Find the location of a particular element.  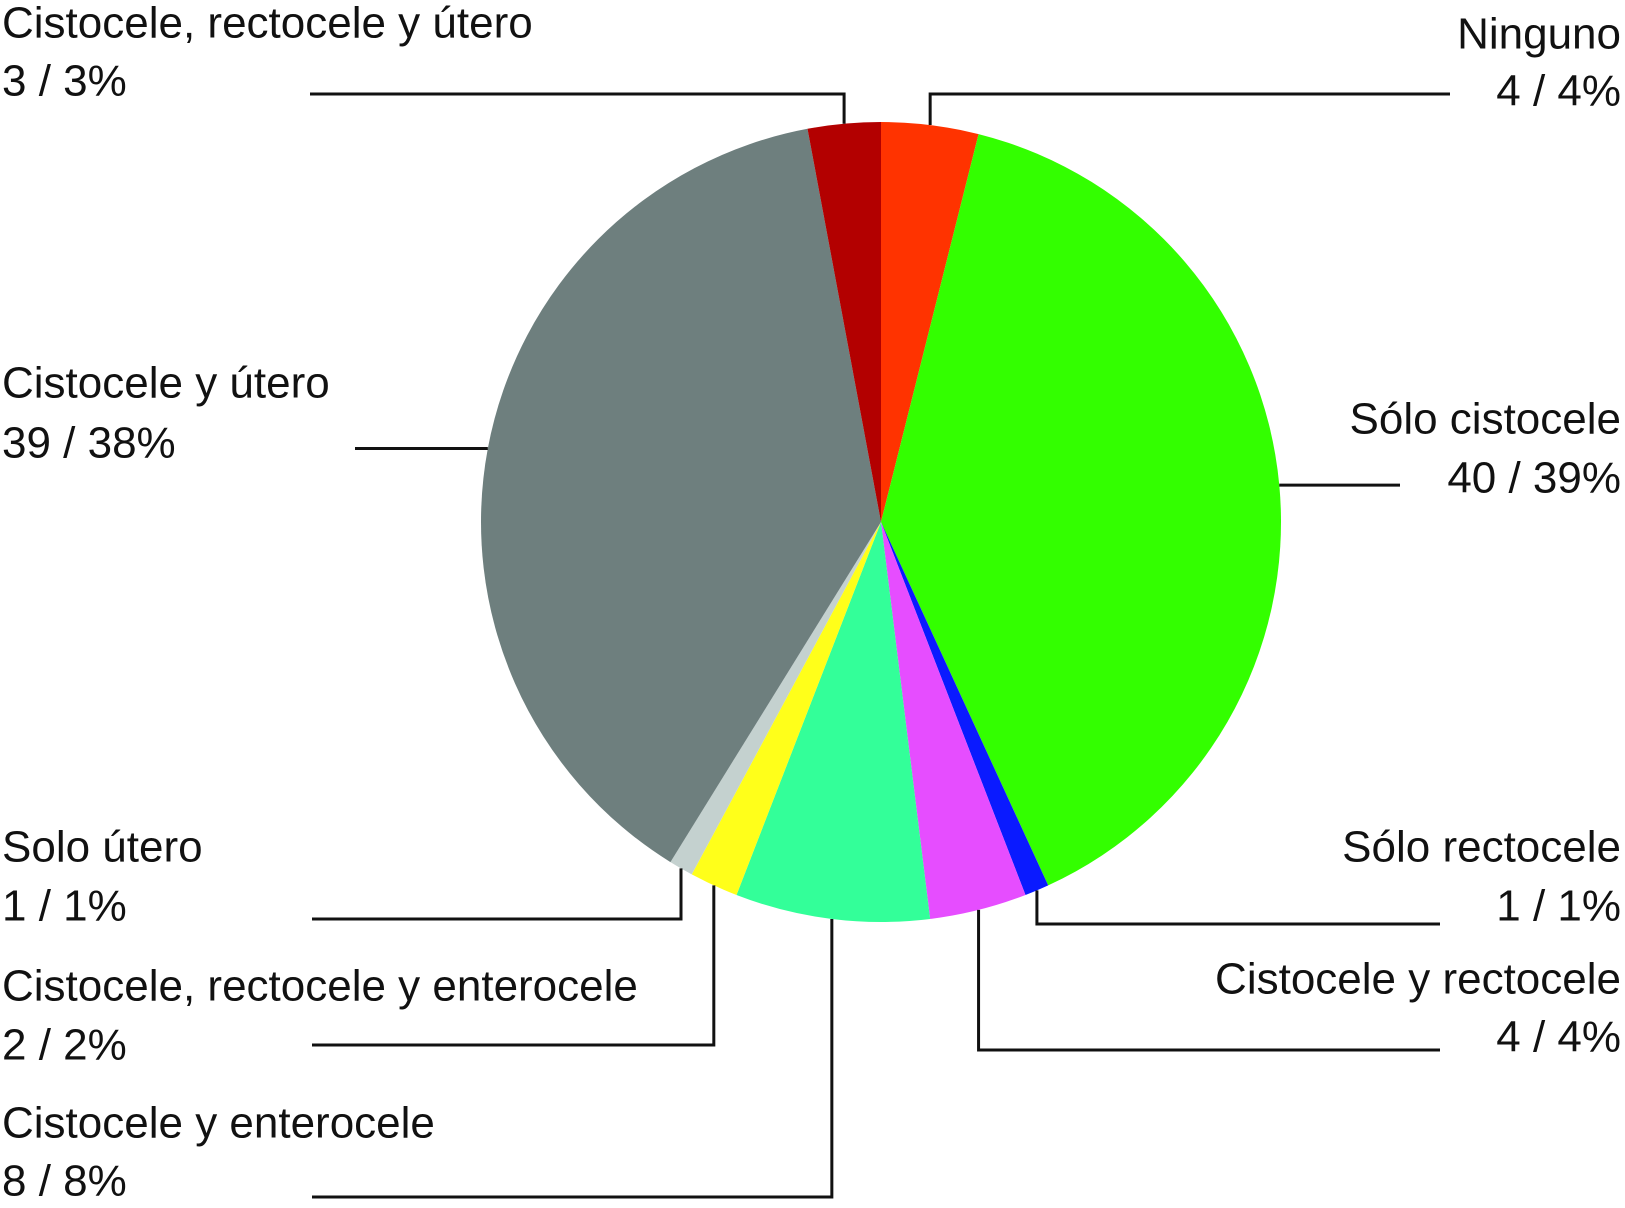

slice-label: Cistocele, rectocele y enterocele is located at coordinates (320, 986).